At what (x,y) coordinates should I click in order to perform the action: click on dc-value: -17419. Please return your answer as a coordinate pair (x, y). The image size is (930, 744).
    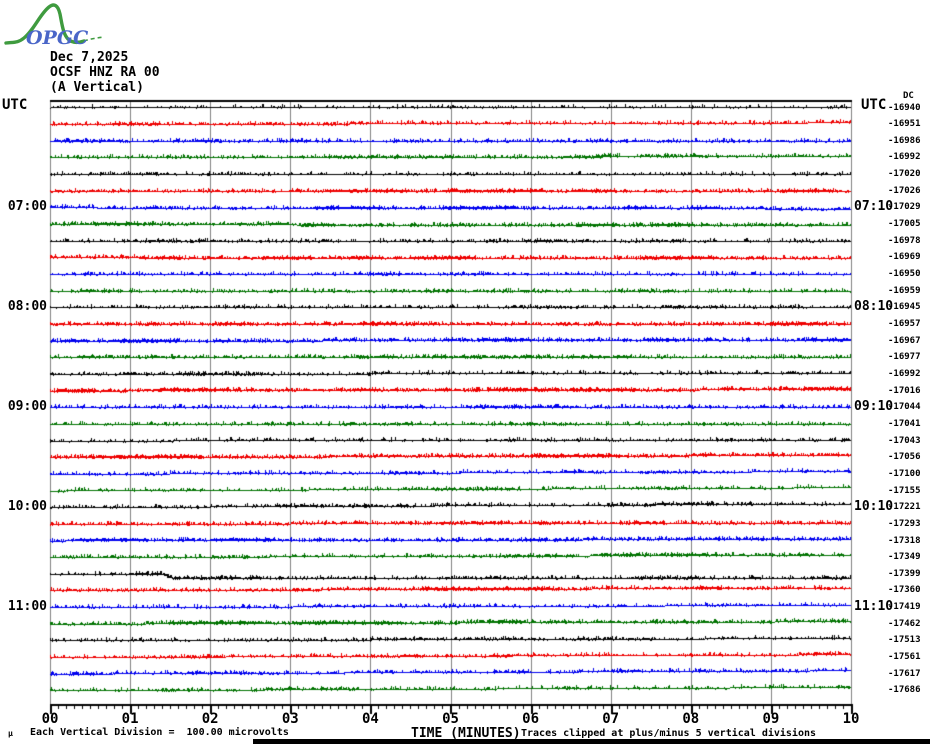
    Looking at the image, I should click on (904, 607).